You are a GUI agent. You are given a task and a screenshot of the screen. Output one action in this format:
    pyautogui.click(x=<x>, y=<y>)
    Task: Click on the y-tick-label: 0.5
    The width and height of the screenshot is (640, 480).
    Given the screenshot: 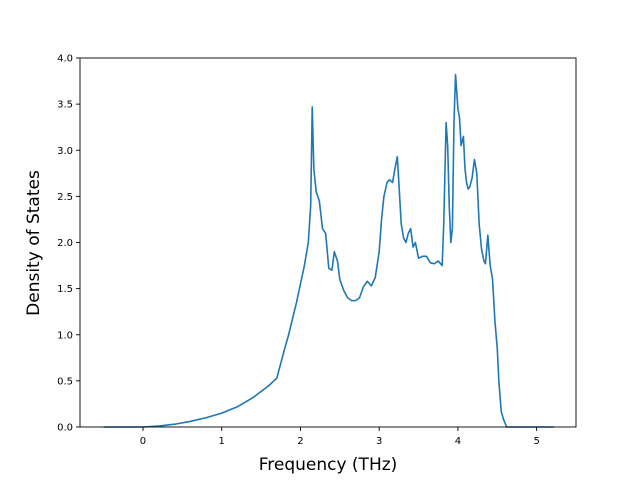 What is the action you would take?
    pyautogui.click(x=65, y=381)
    